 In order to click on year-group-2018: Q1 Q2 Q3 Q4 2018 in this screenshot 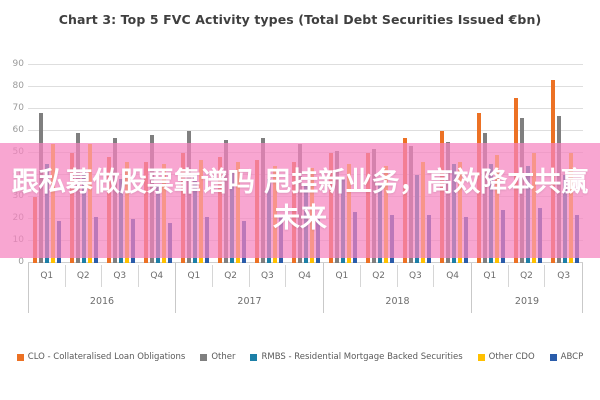, I will do `click(398, 288)`.